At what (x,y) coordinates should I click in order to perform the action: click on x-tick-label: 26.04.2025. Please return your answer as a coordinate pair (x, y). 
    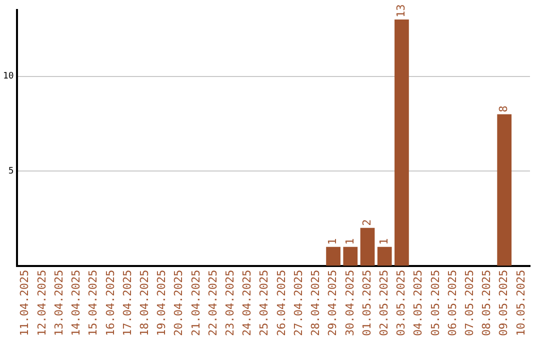
    Looking at the image, I should click on (281, 303).